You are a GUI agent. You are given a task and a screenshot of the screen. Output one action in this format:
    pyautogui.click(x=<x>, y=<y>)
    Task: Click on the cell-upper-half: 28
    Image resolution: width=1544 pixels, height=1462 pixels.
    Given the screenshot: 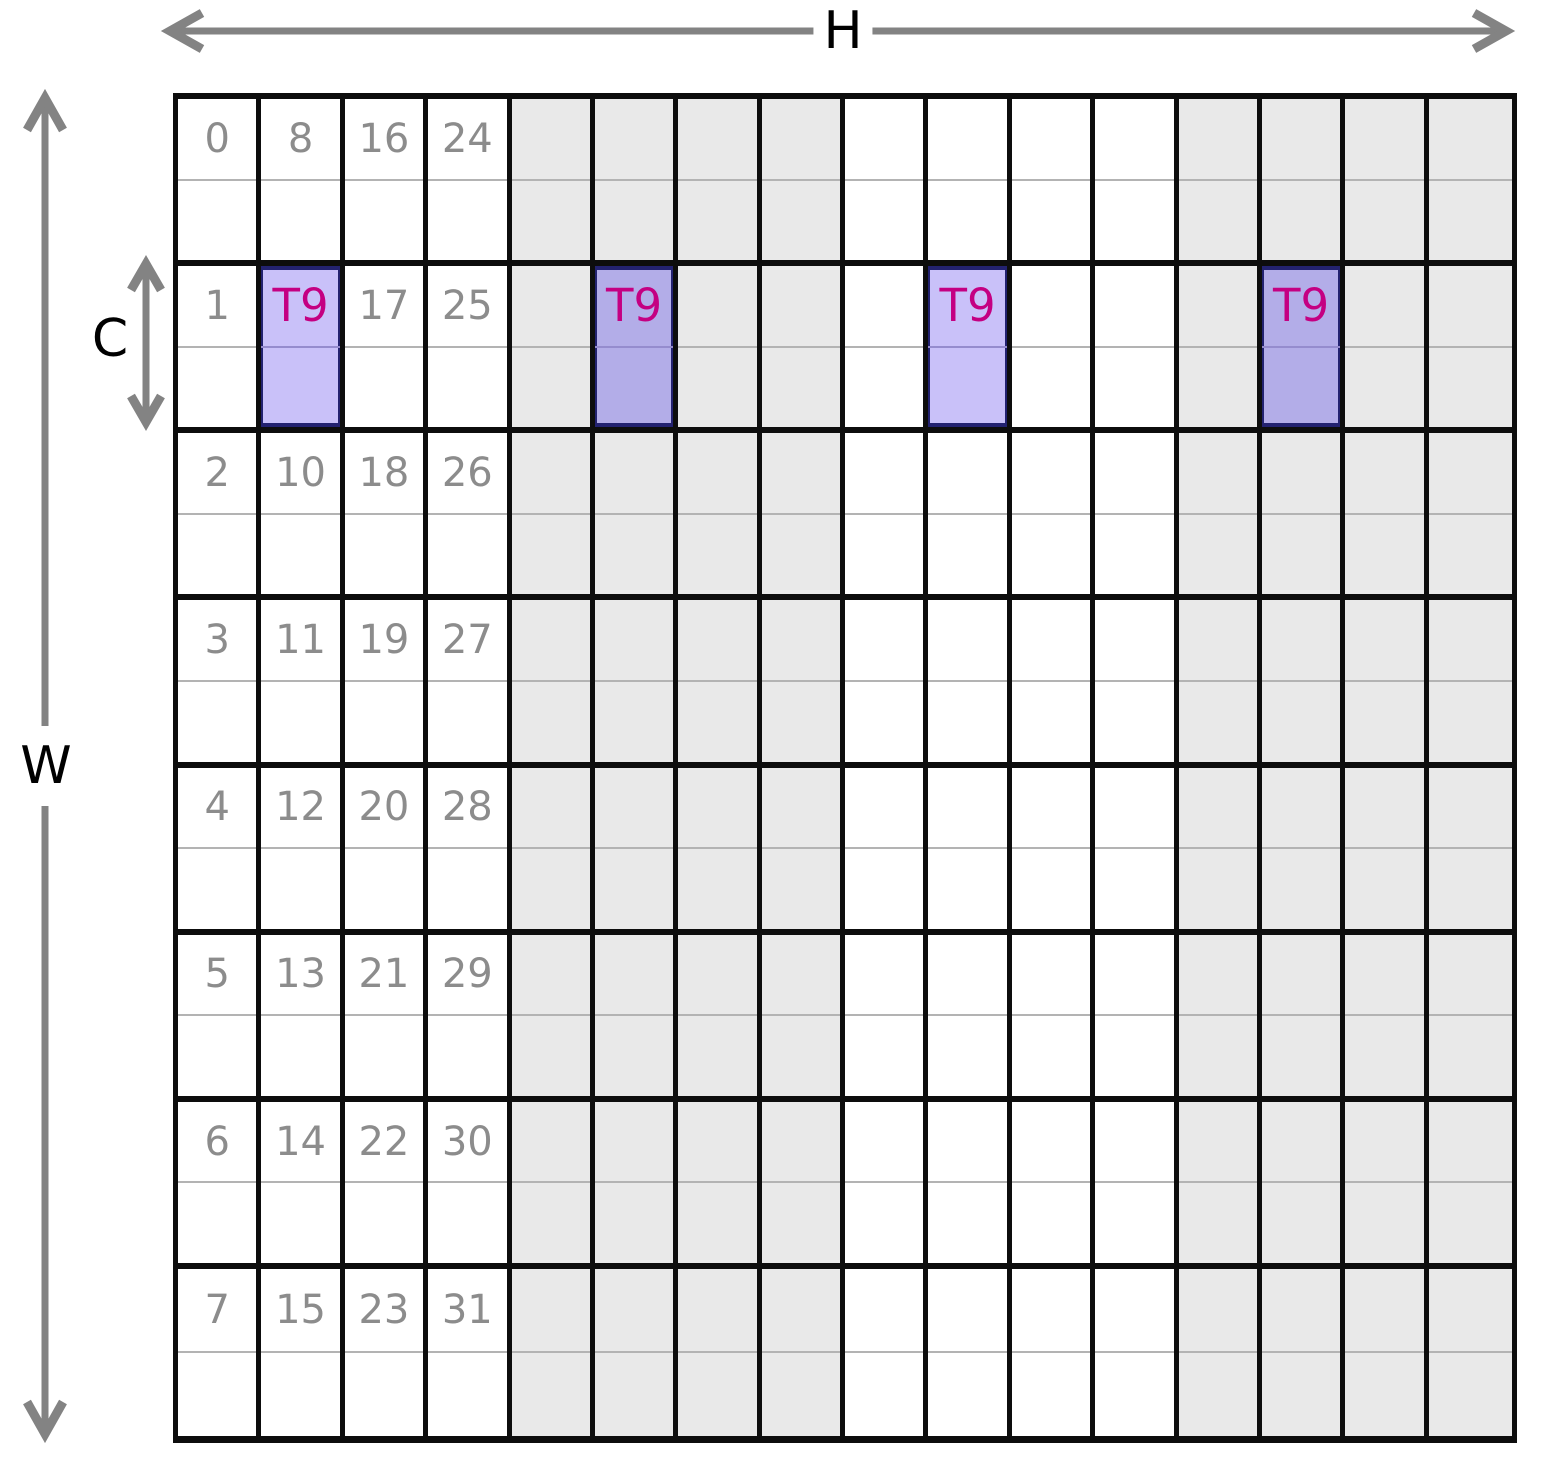 What is the action you would take?
    pyautogui.click(x=467, y=808)
    